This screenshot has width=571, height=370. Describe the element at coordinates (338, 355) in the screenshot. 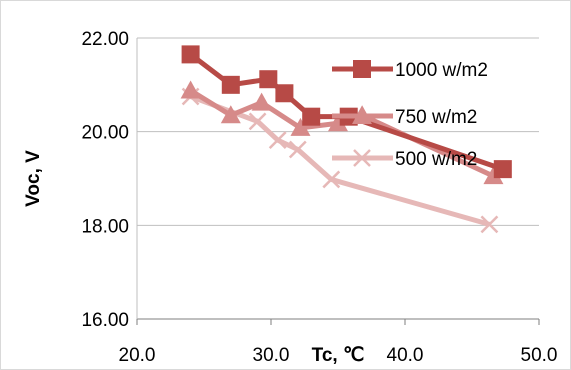

I see `x-axis-title: Tc, ℃` at that location.